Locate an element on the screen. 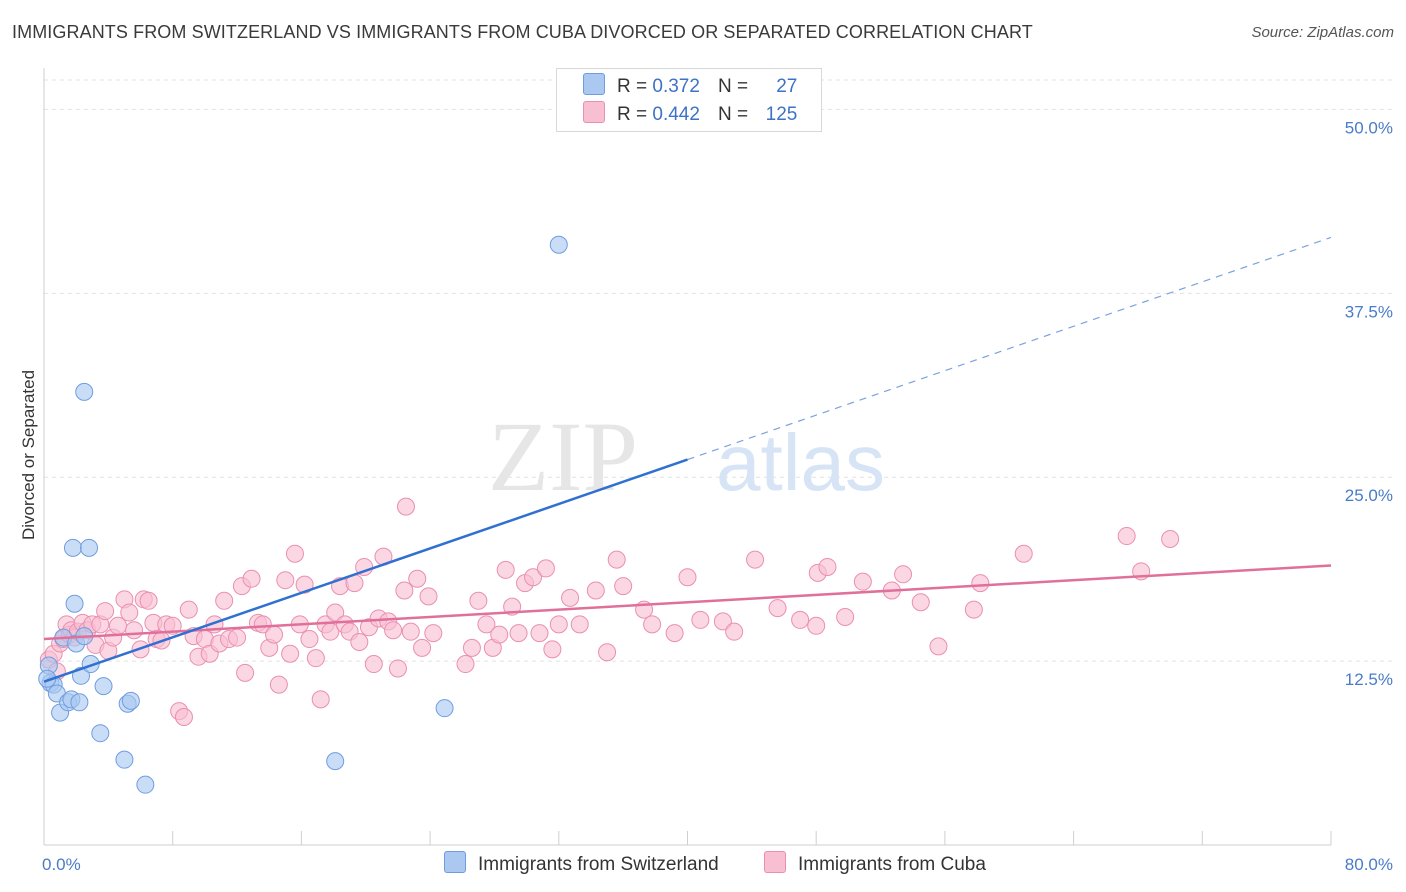 The width and height of the screenshot is (1406, 892). source-label: Source: ZipAtlas.com is located at coordinates (1322, 32).